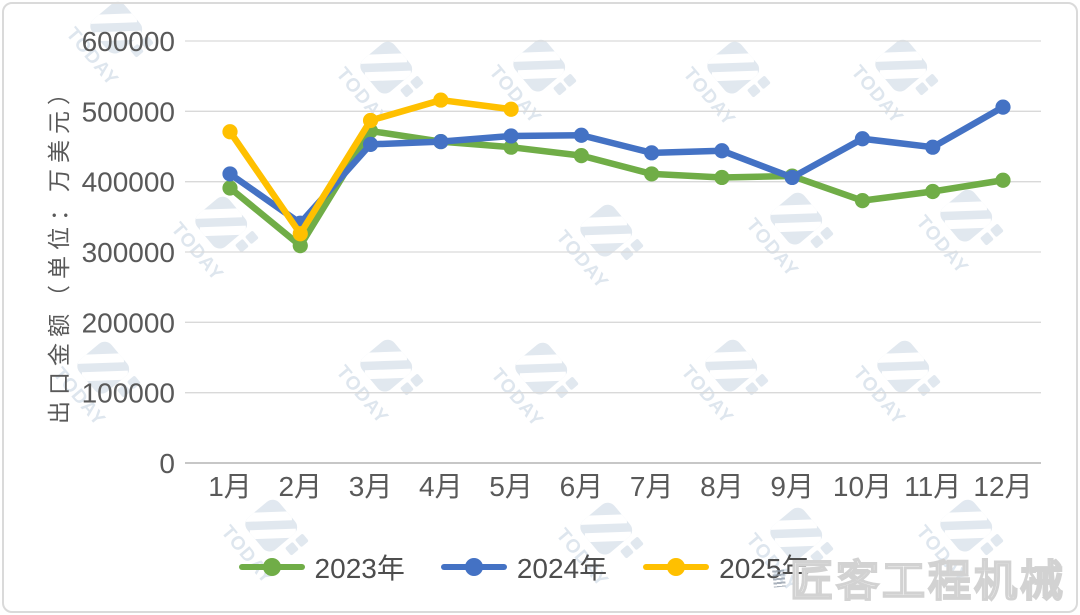 Image resolution: width=1080 pixels, height=615 pixels. I want to click on y-tick-label: 500000, so click(128, 111).